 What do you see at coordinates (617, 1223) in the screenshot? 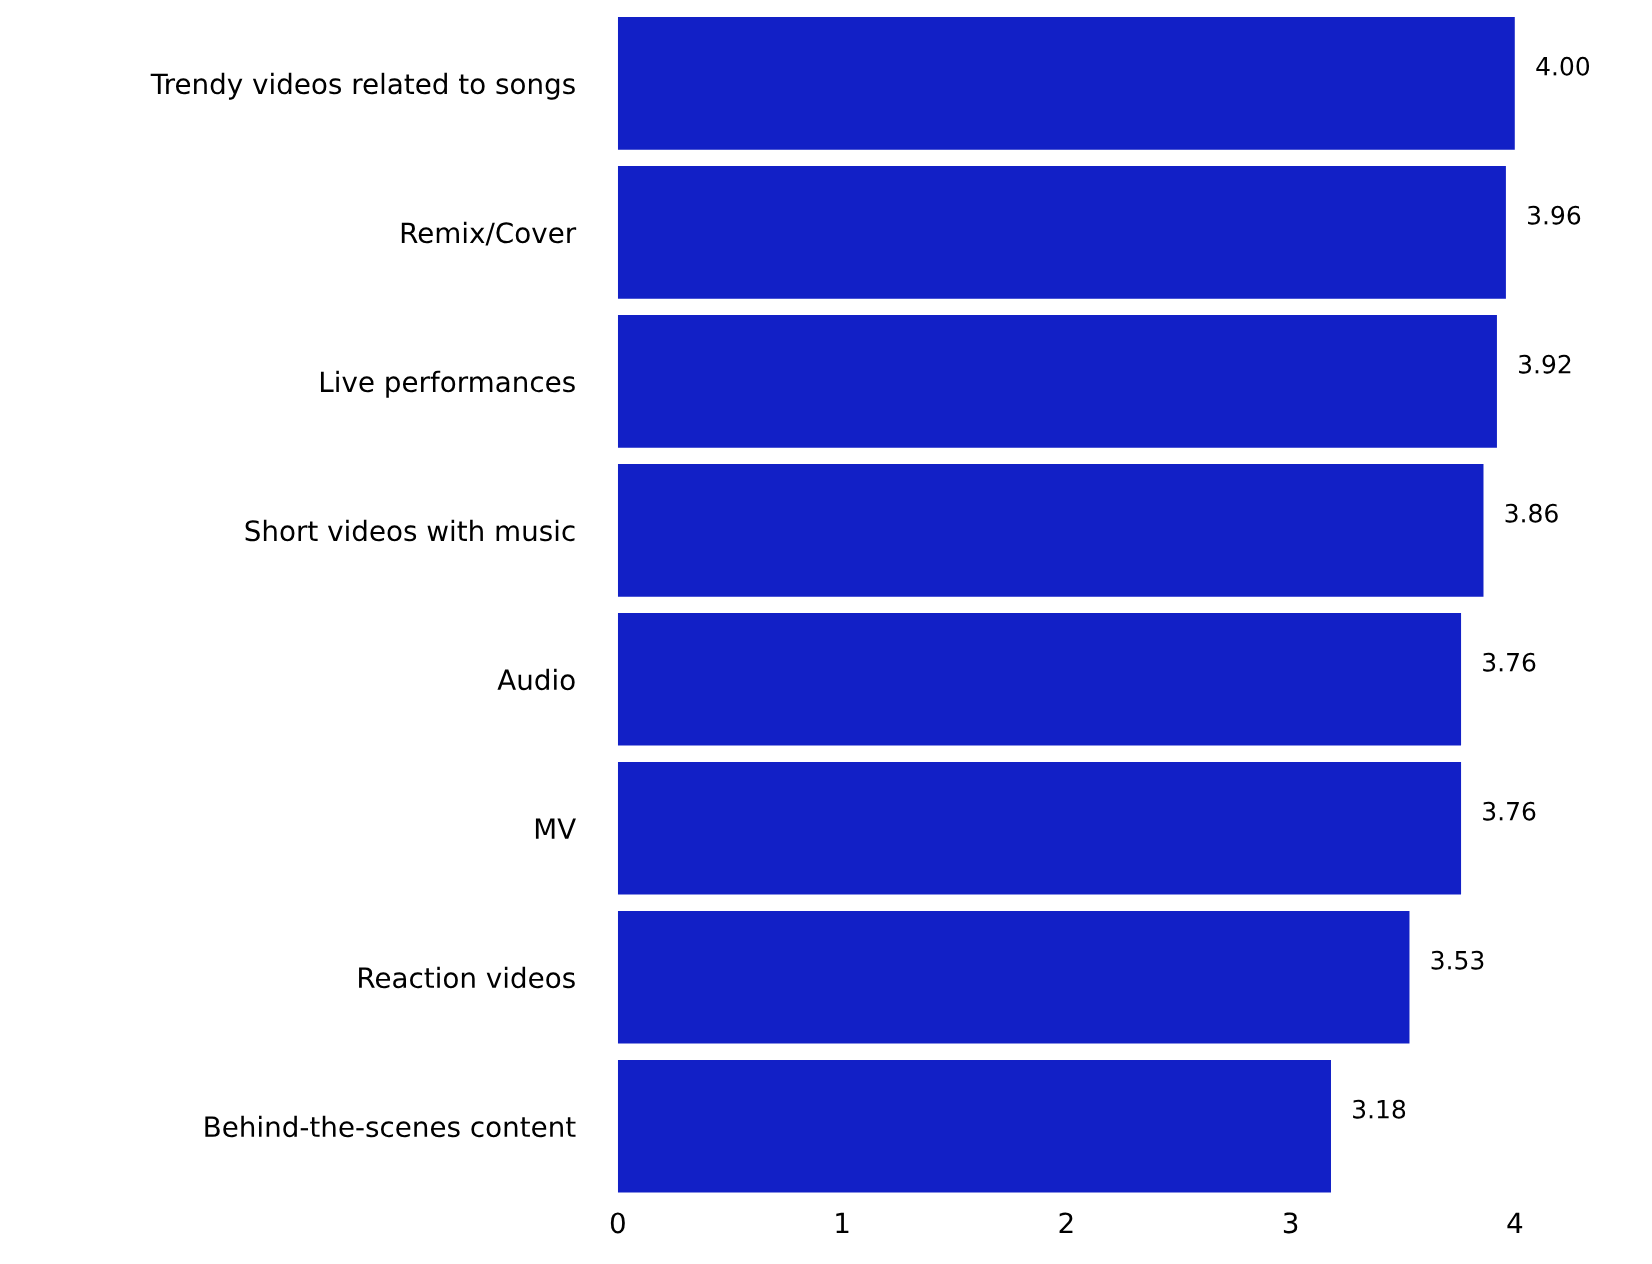
I see `x-tick-label: 0` at bounding box center [617, 1223].